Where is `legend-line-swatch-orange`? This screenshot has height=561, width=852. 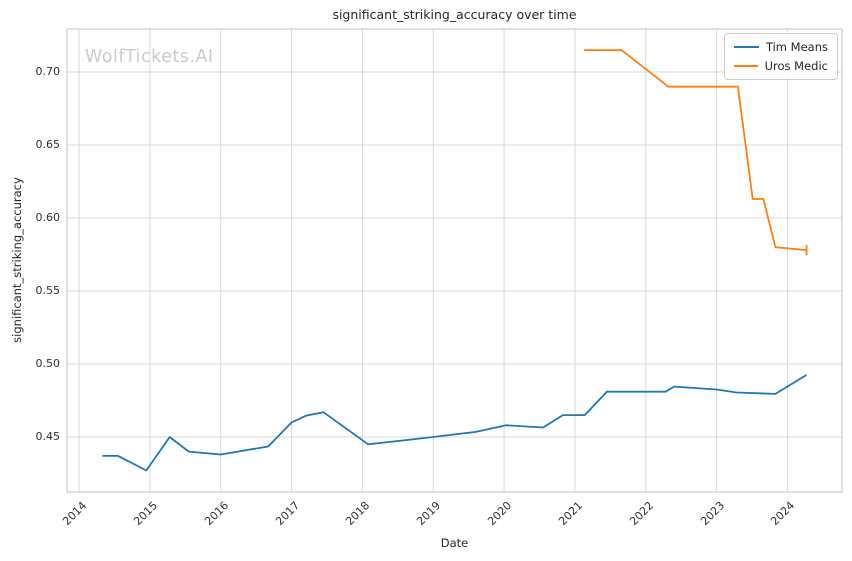 legend-line-swatch-orange is located at coordinates (746, 66).